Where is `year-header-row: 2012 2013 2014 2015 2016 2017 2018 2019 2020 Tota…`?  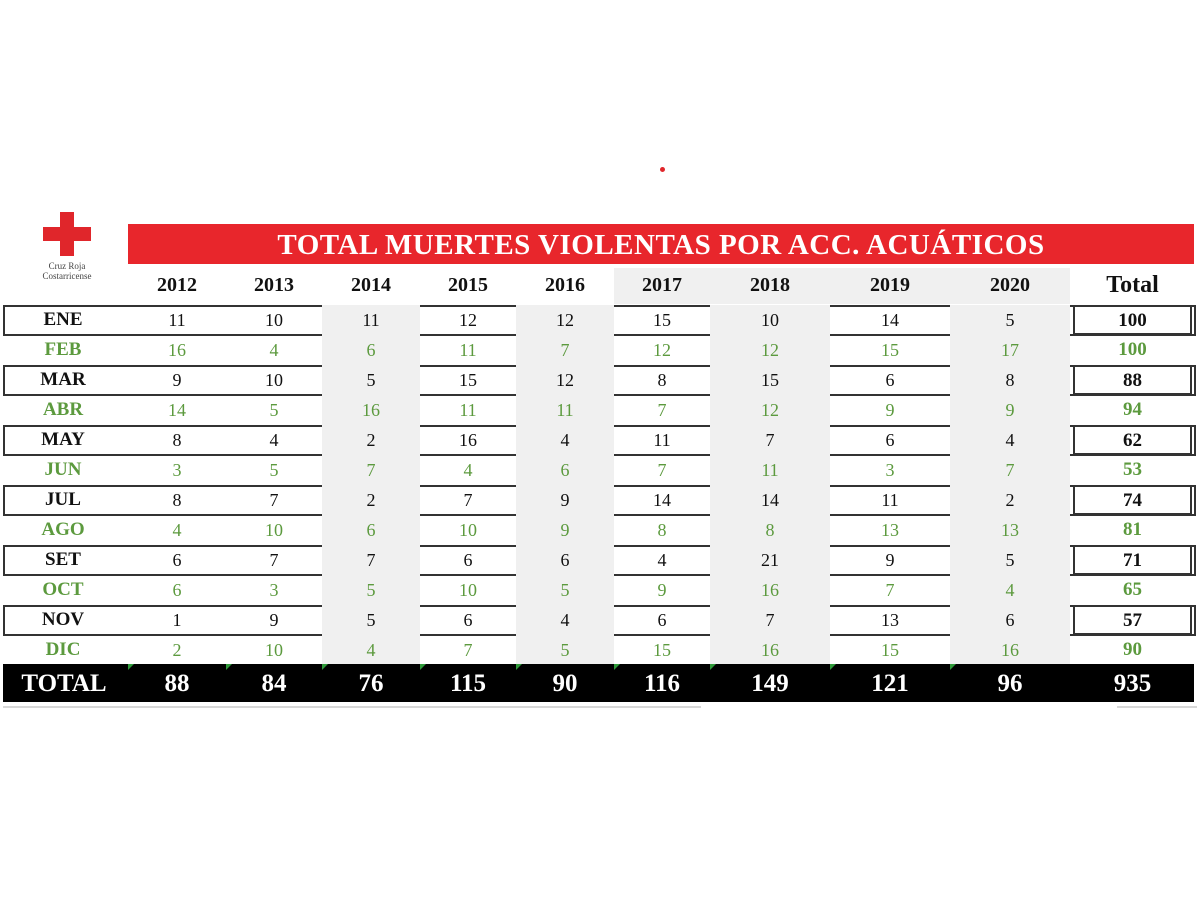
year-header-row: 2012 2013 2014 2015 2016 2017 2018 2019 2020 Tota… is located at coordinates (600, 286).